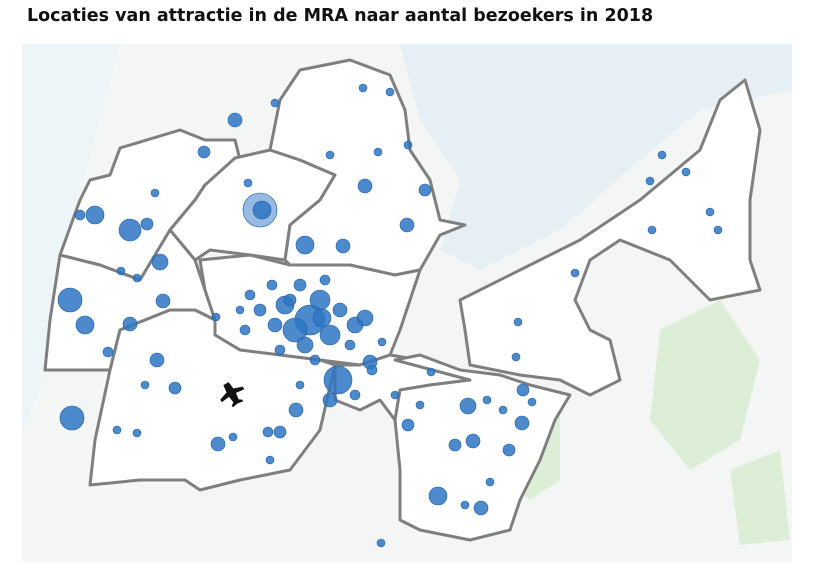  Describe the element at coordinates (232, 395) in the screenshot. I see `airport-icon` at that location.